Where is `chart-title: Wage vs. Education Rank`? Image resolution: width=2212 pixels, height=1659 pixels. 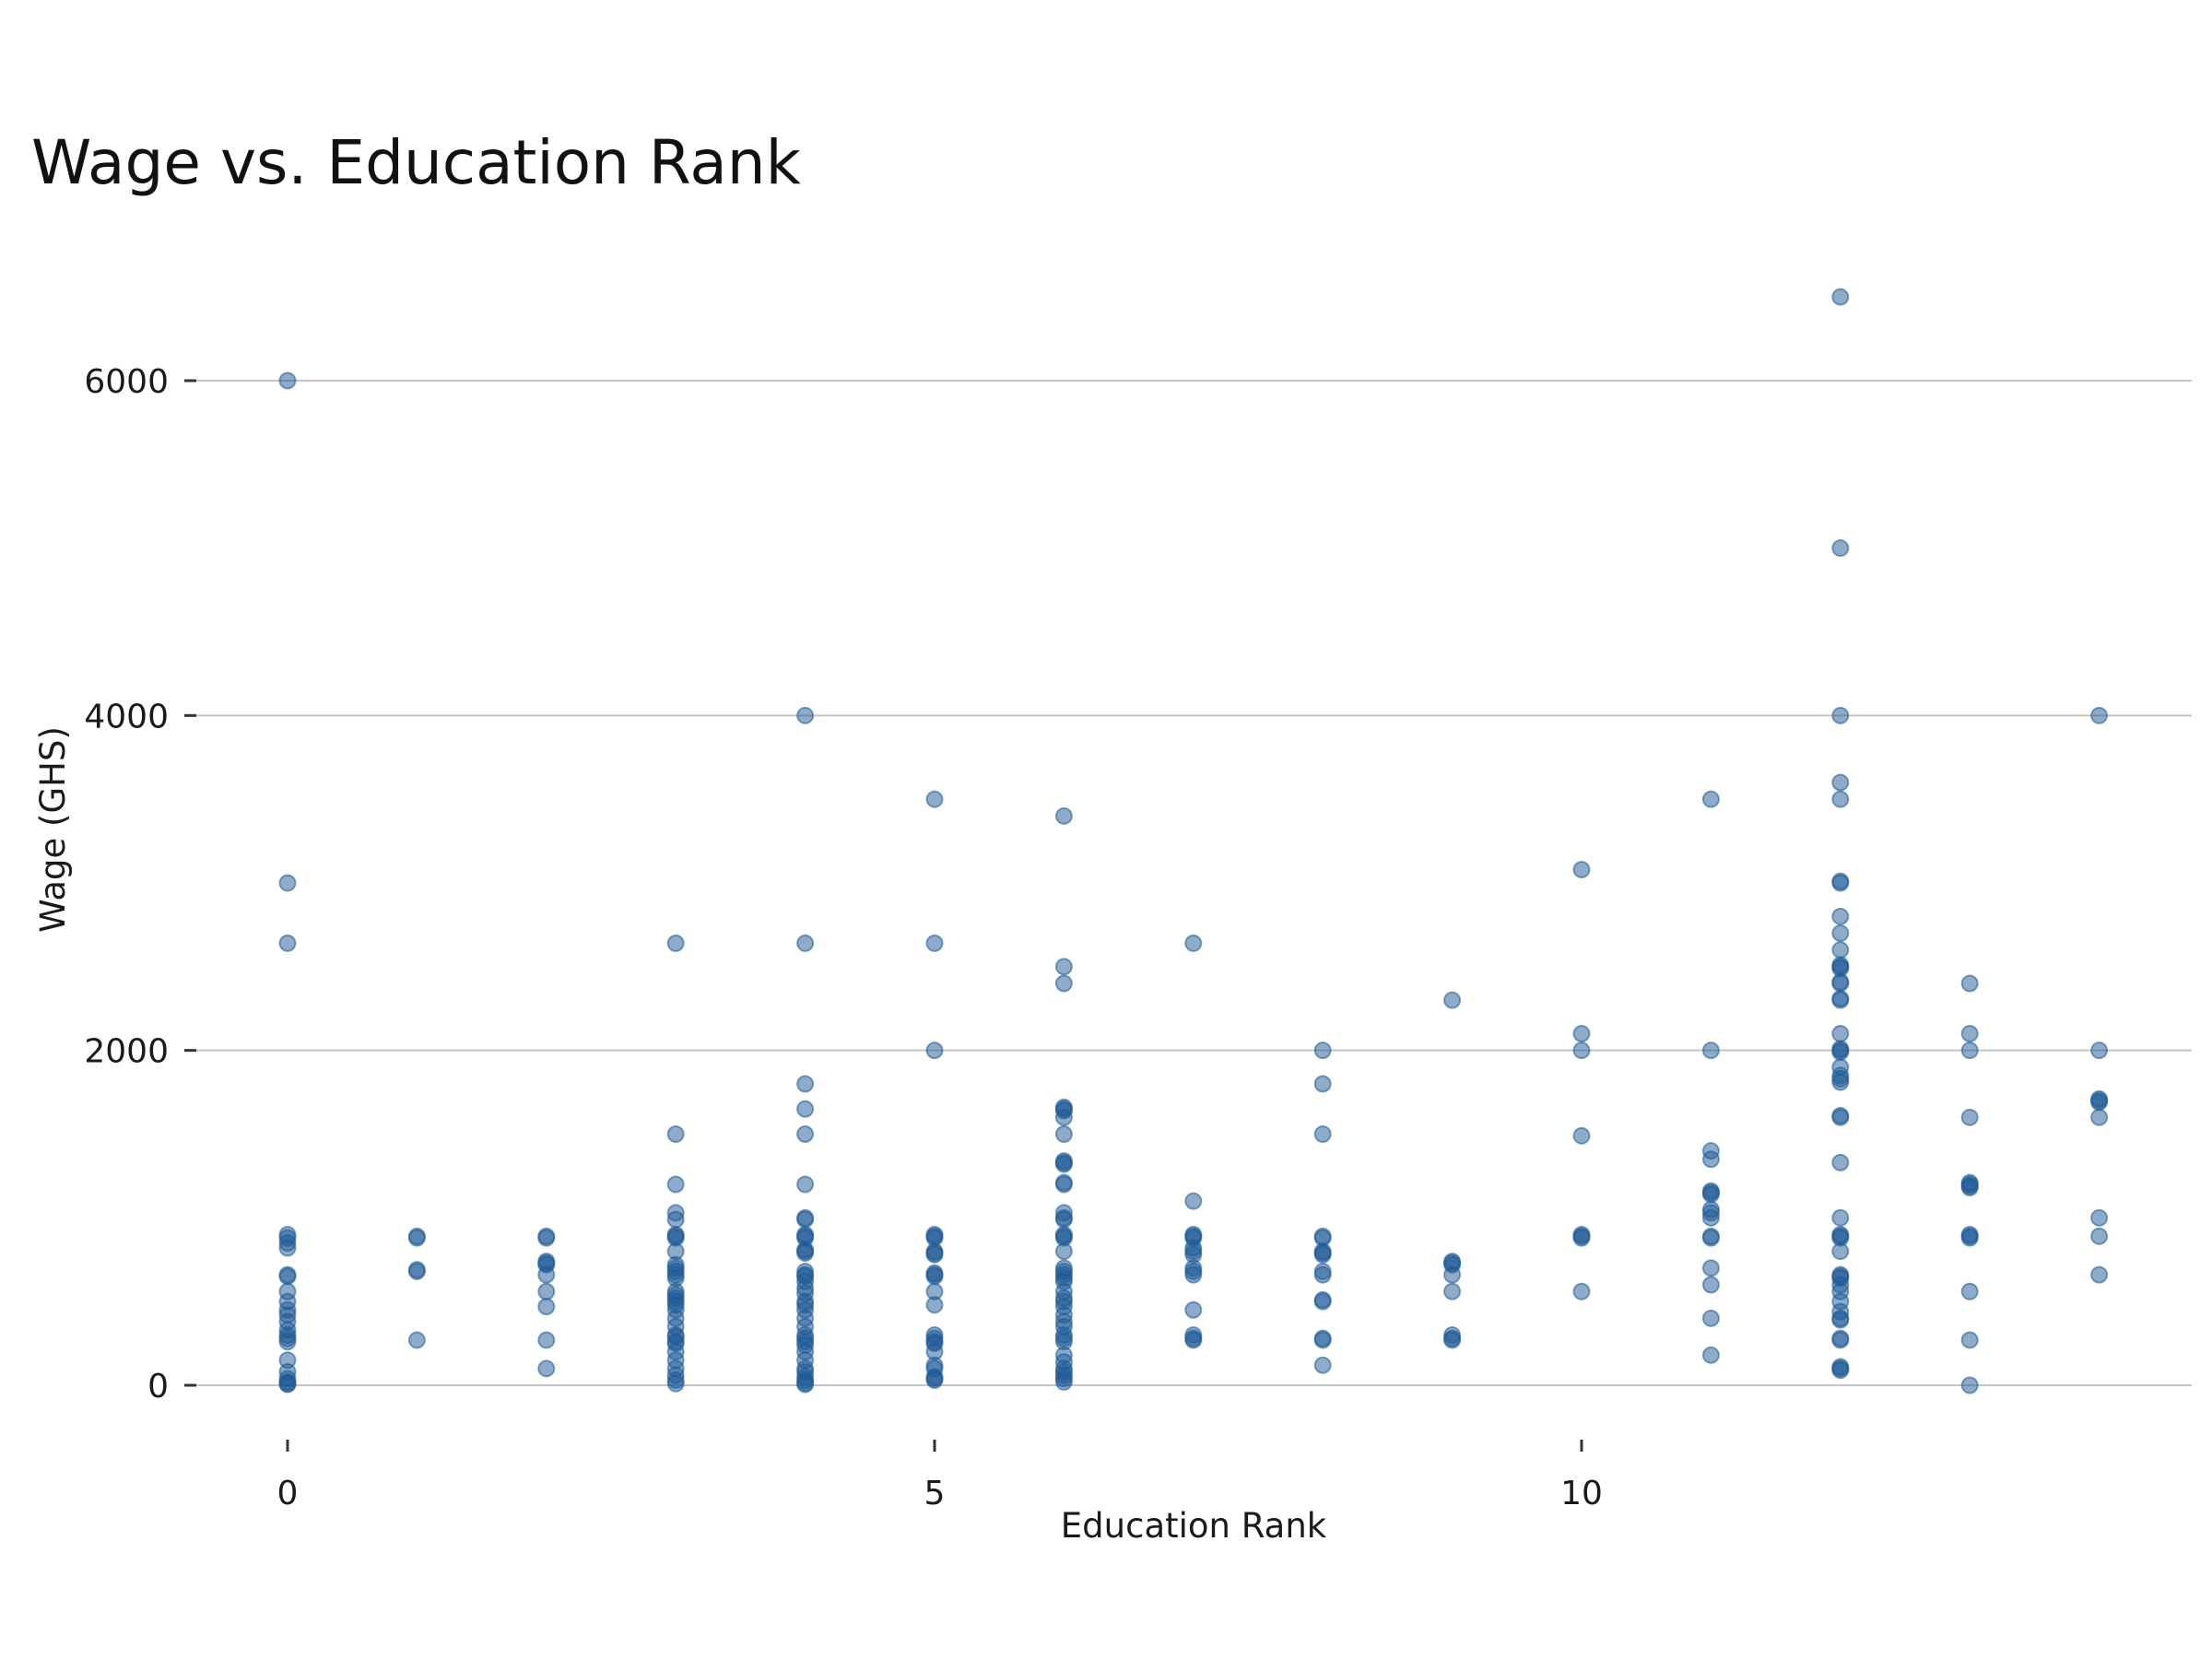 chart-title: Wage vs. Education Rank is located at coordinates (416, 162).